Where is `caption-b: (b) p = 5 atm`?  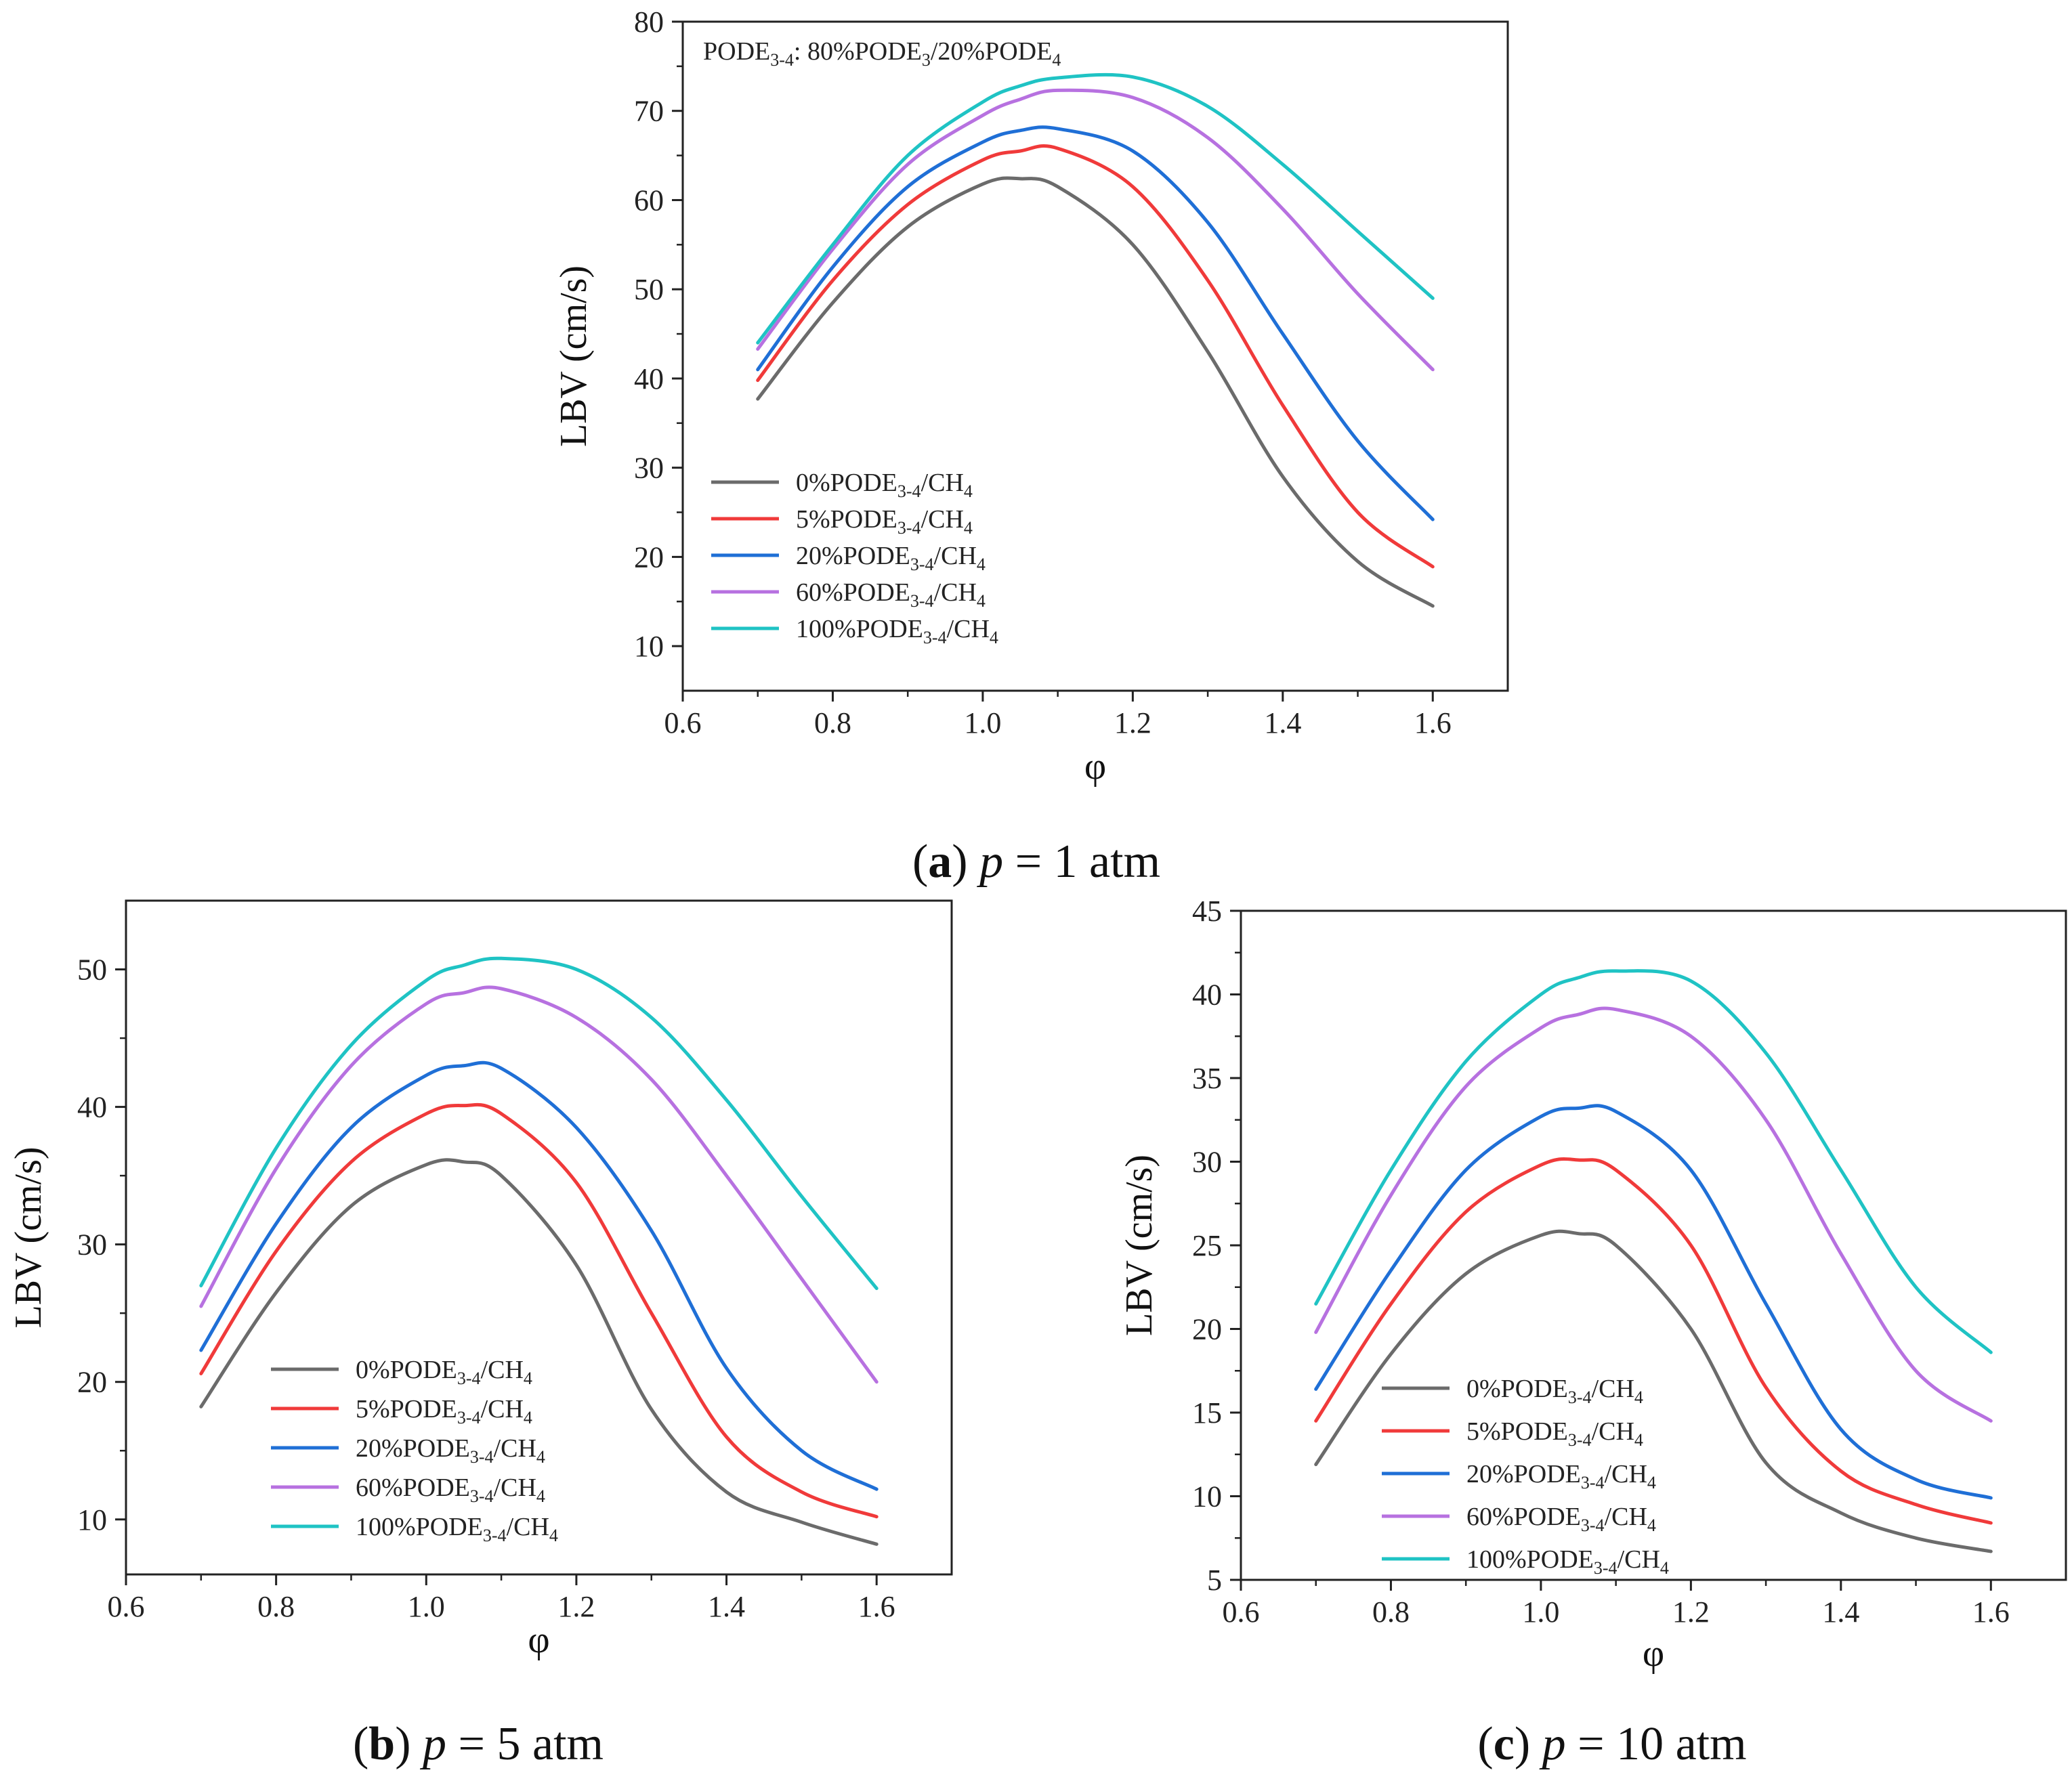 caption-b: (b) p = 5 atm is located at coordinates (478, 1744).